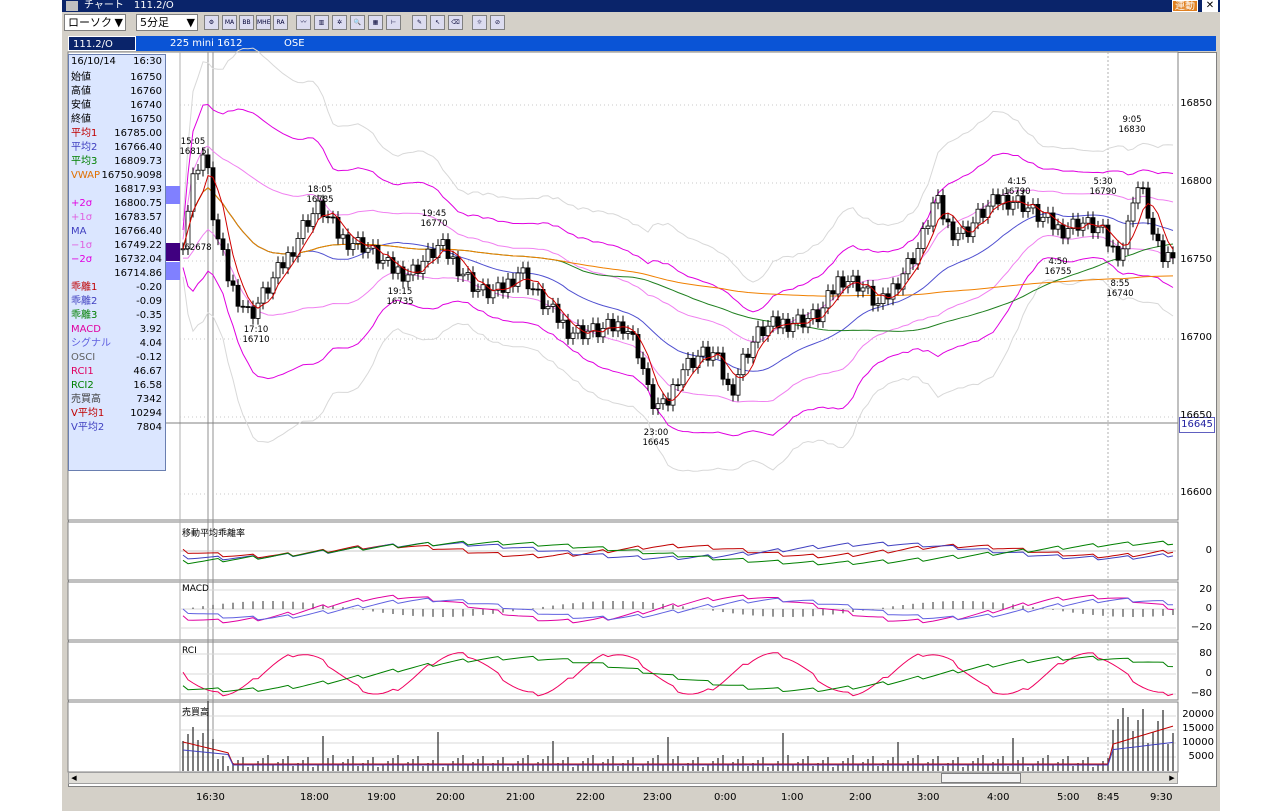 The width and height of the screenshot is (1280, 811). What do you see at coordinates (393, 22) in the screenshot?
I see `range-icon: ⊢` at bounding box center [393, 22].